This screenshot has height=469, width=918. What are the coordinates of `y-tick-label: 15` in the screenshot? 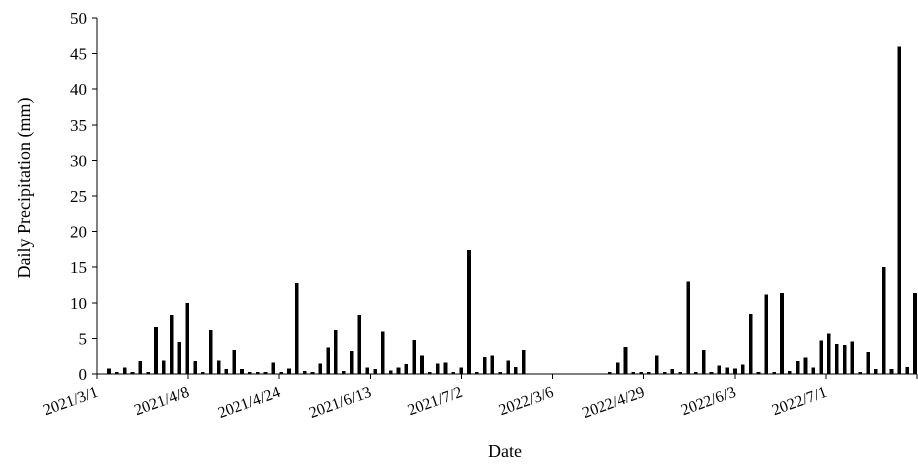 It's located at (78, 267).